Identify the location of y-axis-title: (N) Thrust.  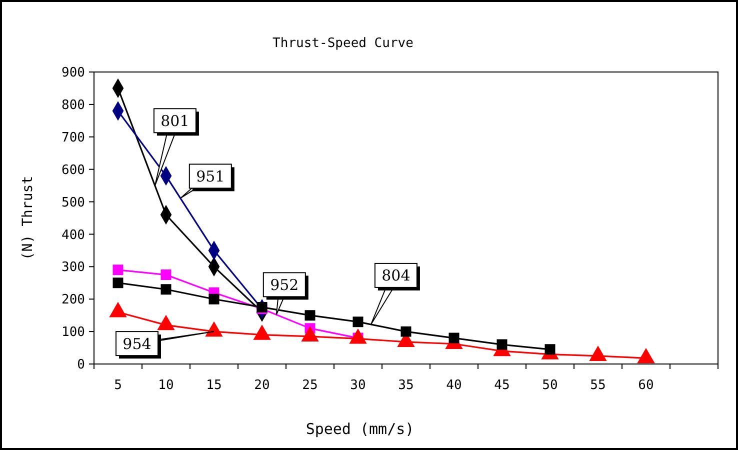
(28, 218).